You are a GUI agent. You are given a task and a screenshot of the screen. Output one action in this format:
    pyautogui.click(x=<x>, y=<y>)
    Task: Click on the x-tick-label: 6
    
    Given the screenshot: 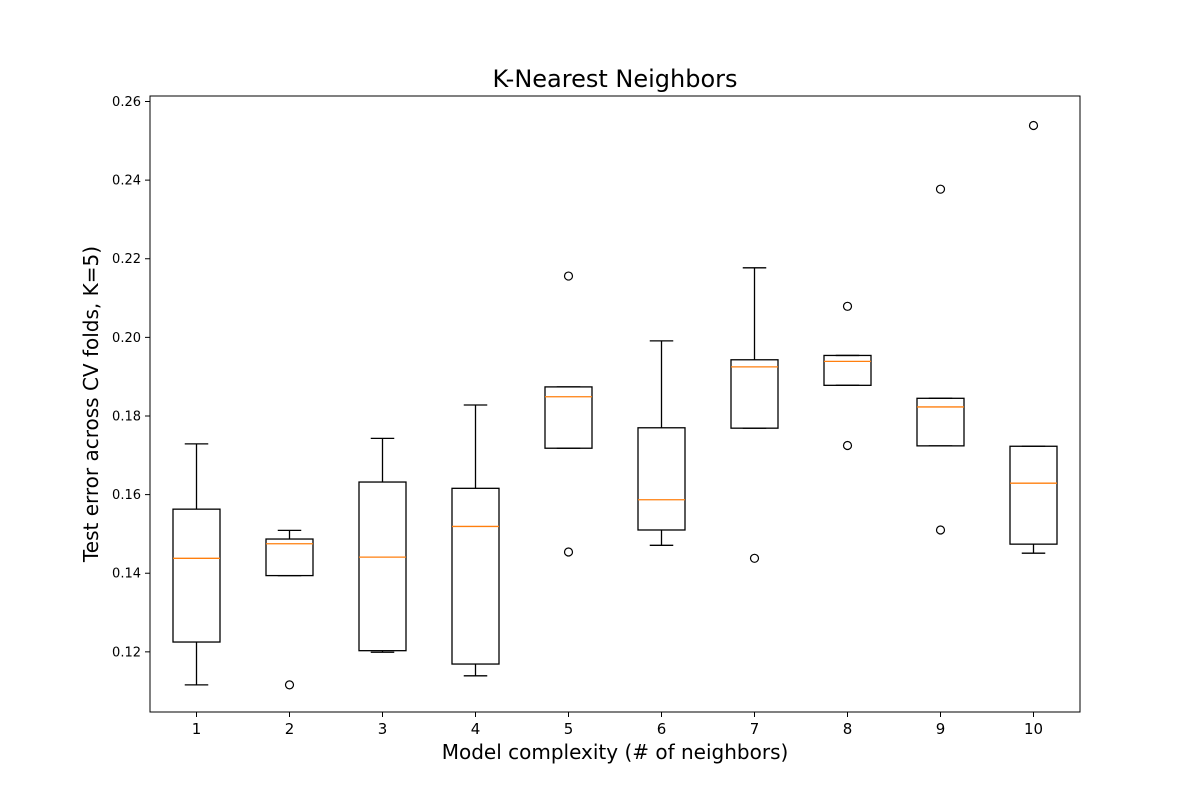 What is the action you would take?
    pyautogui.click(x=662, y=729)
    